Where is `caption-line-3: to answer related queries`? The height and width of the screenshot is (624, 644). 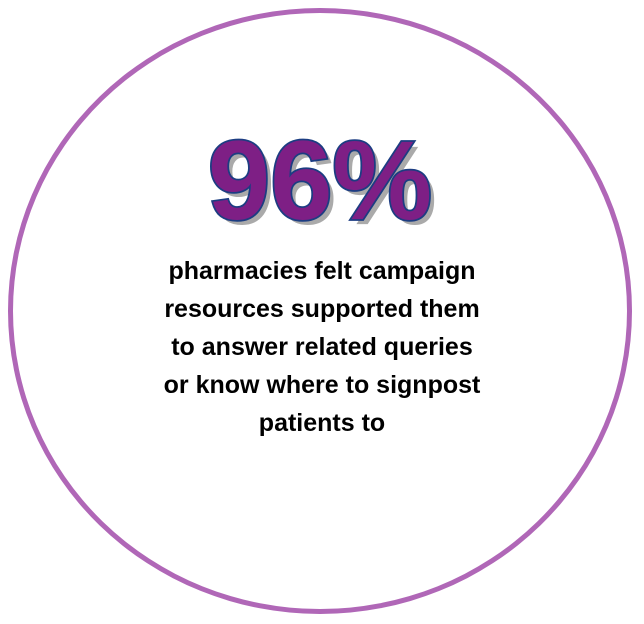 caption-line-3: to answer related queries is located at coordinates (322, 347).